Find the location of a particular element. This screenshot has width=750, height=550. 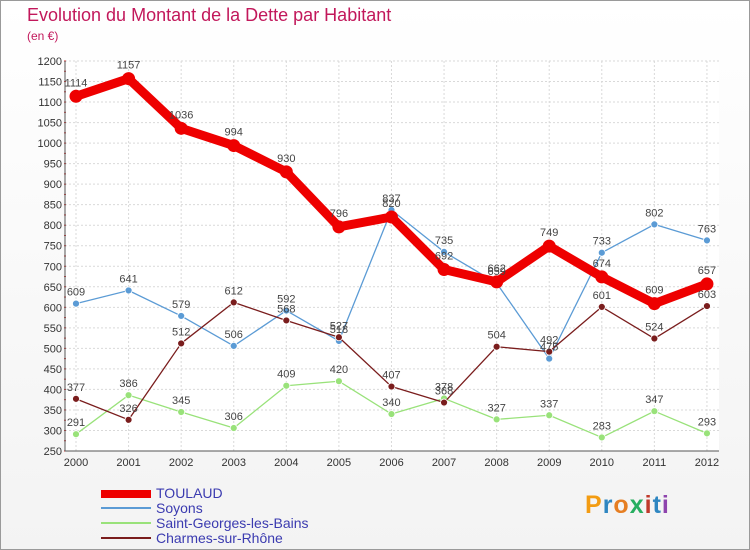

y-tick-label: 400 is located at coordinates (53, 390).